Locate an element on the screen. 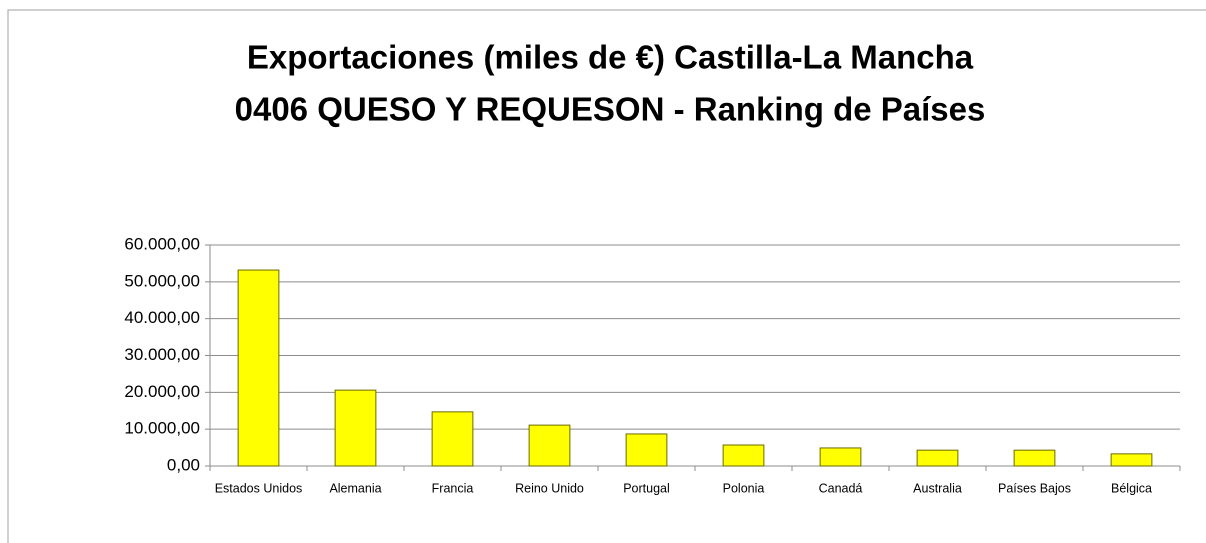  y-tick-label: 30.000,00 is located at coordinates (162, 354).